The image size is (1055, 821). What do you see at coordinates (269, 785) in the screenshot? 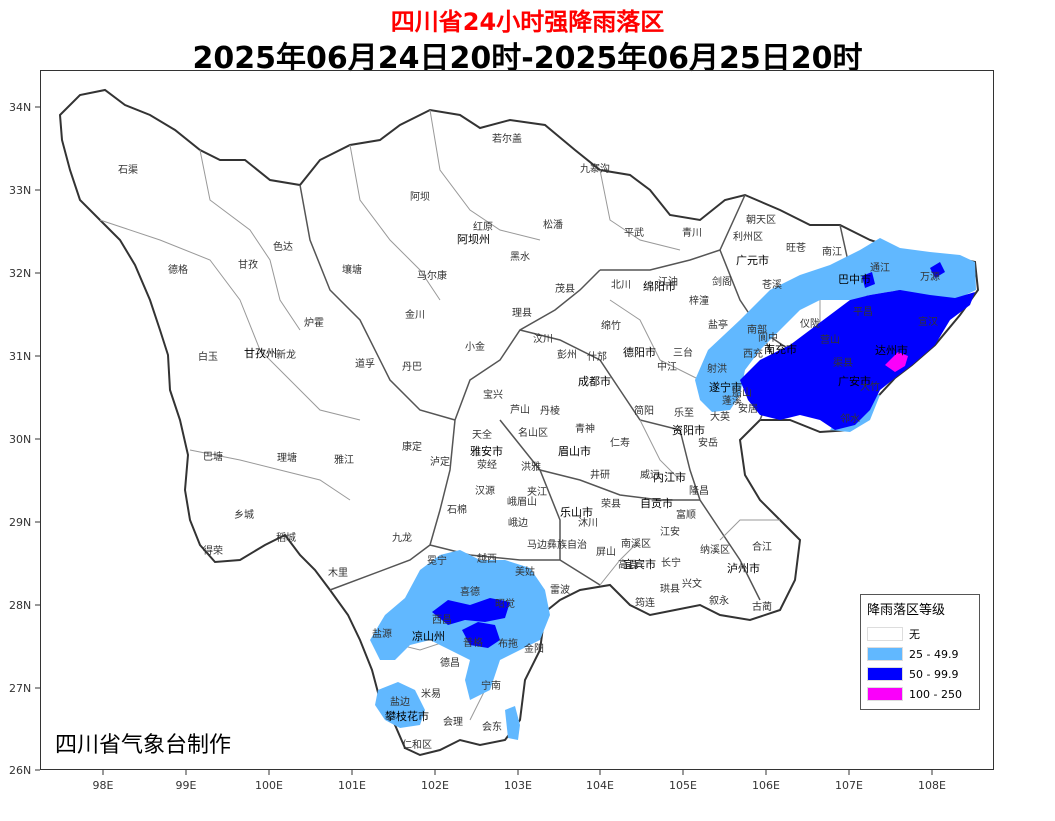
I see `lon-label: 100E` at bounding box center [269, 785].